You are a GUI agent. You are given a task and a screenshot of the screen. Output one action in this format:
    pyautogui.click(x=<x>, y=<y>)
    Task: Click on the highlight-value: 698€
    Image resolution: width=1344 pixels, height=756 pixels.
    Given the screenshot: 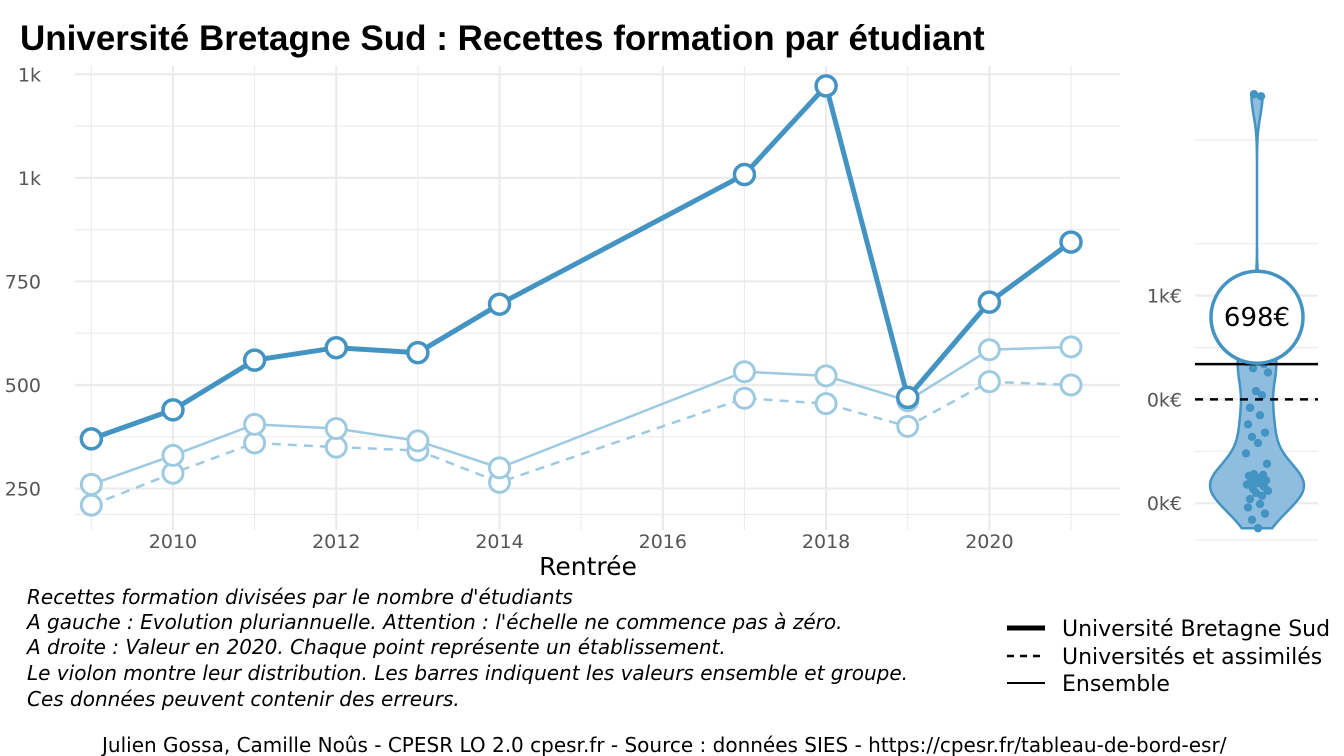 What is the action you would take?
    pyautogui.click(x=1257, y=318)
    